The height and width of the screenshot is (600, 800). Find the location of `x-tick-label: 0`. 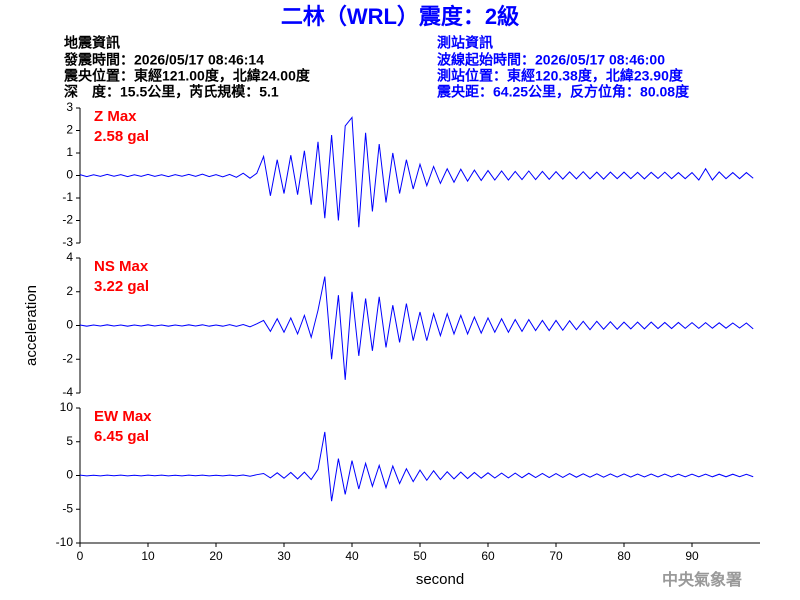

x-tick-label: 0 is located at coordinates (80, 556).